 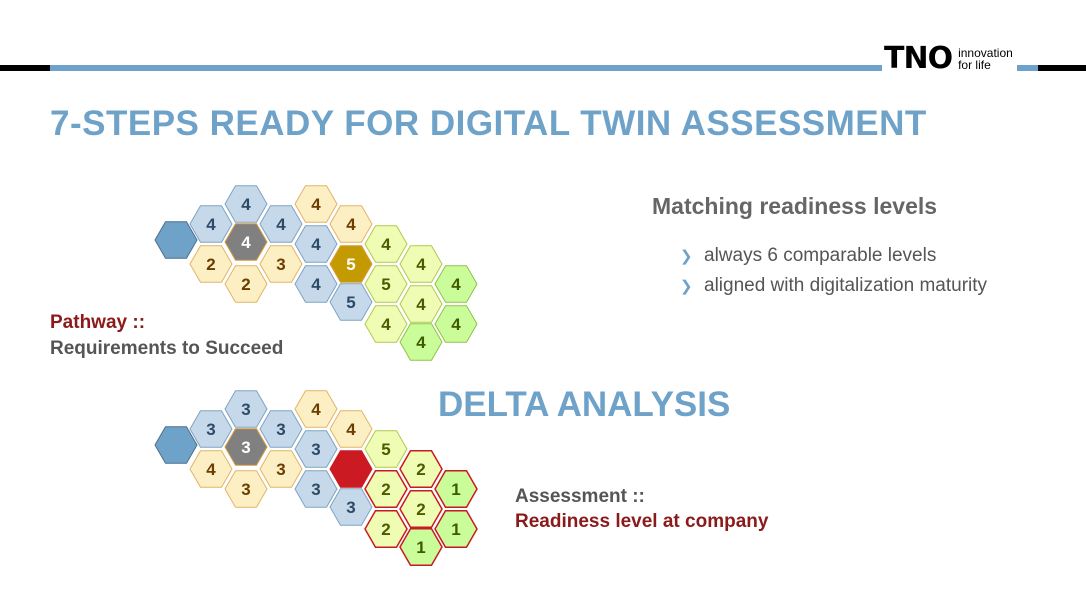 I want to click on assessment-label: Assessment ::, so click(x=580, y=496).